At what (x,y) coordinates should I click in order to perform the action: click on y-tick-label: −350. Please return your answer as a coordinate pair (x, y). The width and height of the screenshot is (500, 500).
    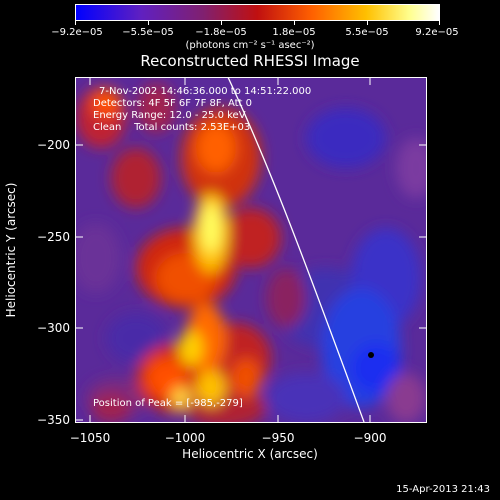
    Looking at the image, I should click on (53, 420).